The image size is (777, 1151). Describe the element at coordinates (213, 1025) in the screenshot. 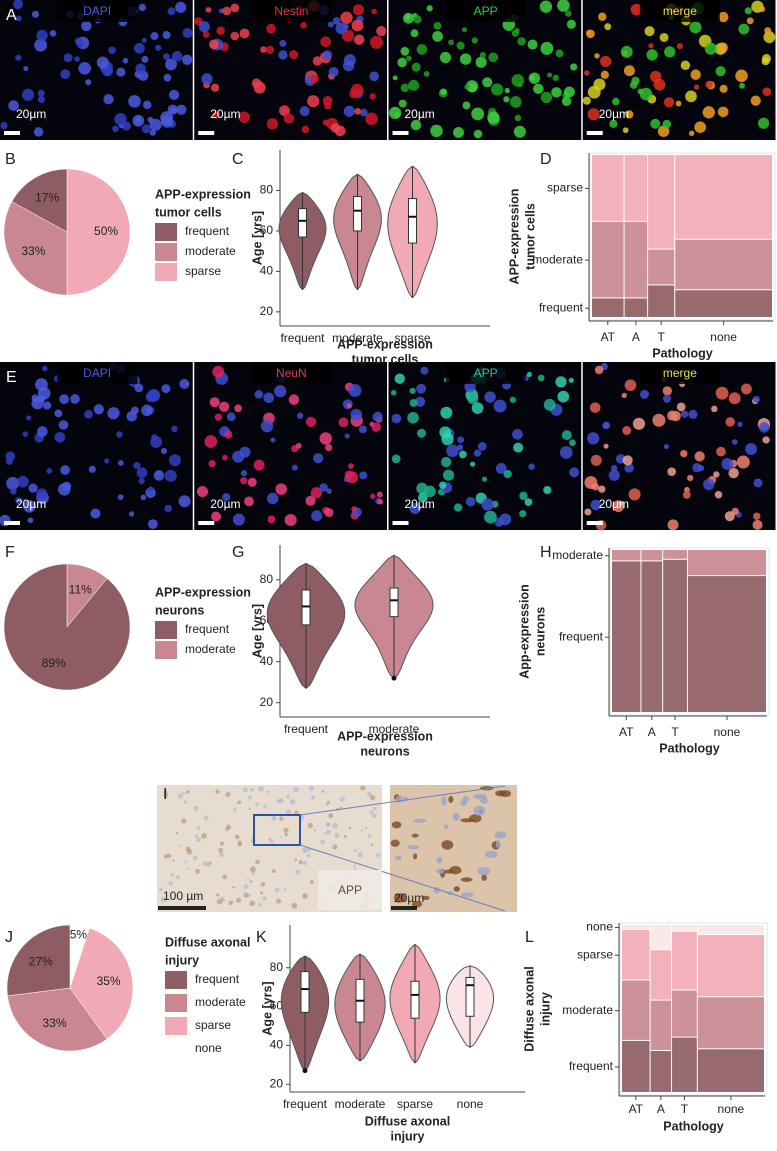

I see `legend-label: sparse` at that location.